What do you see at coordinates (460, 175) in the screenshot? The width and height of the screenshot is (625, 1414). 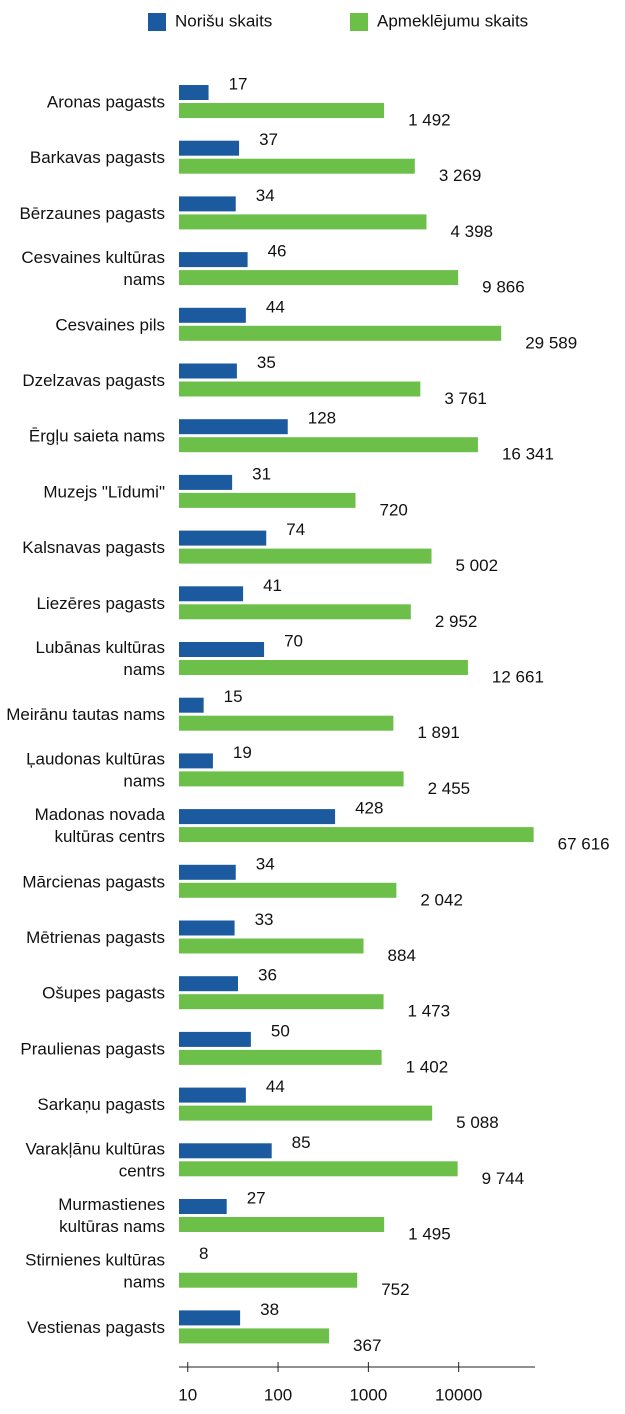 I see `data-label: 3 269` at bounding box center [460, 175].